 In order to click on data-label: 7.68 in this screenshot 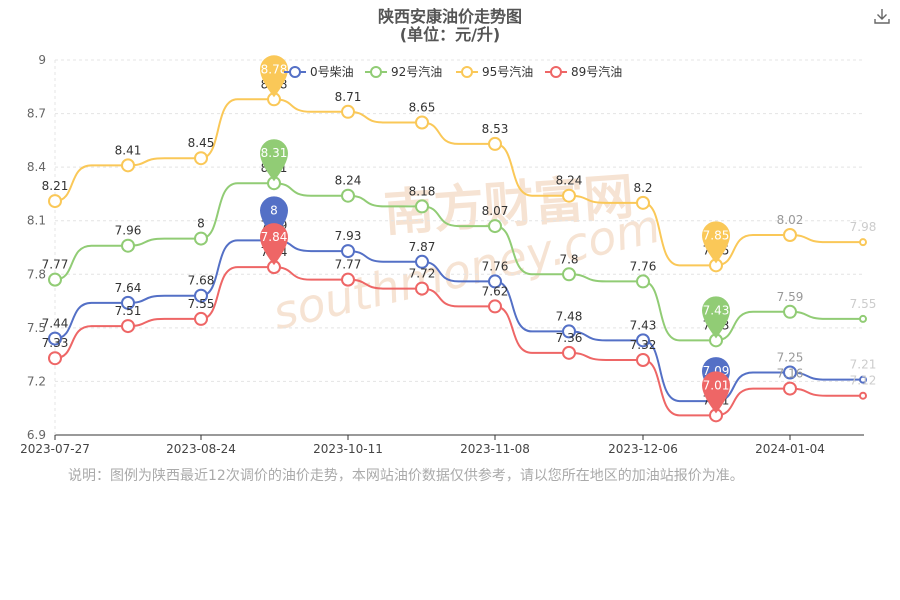, I will do `click(201, 281)`.